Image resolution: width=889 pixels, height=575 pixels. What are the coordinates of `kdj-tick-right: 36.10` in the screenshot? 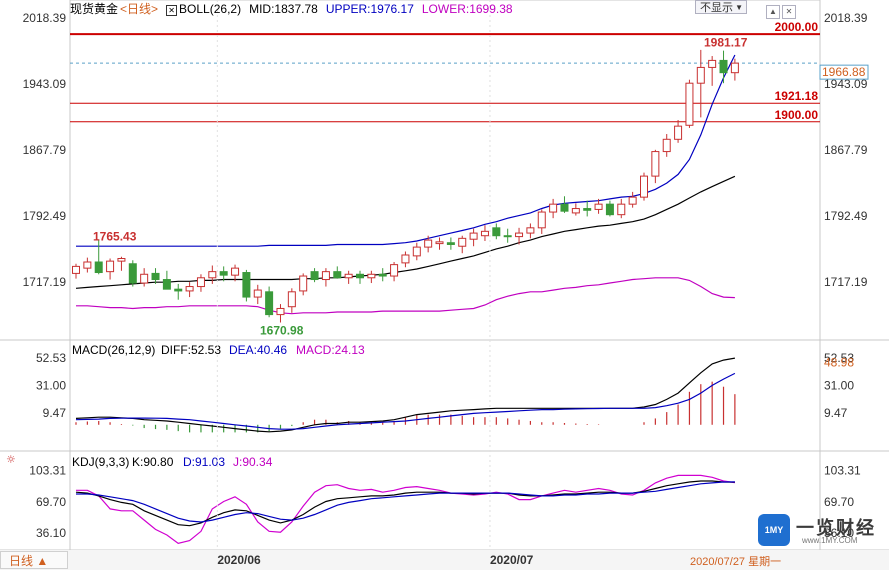 It's located at (839, 533).